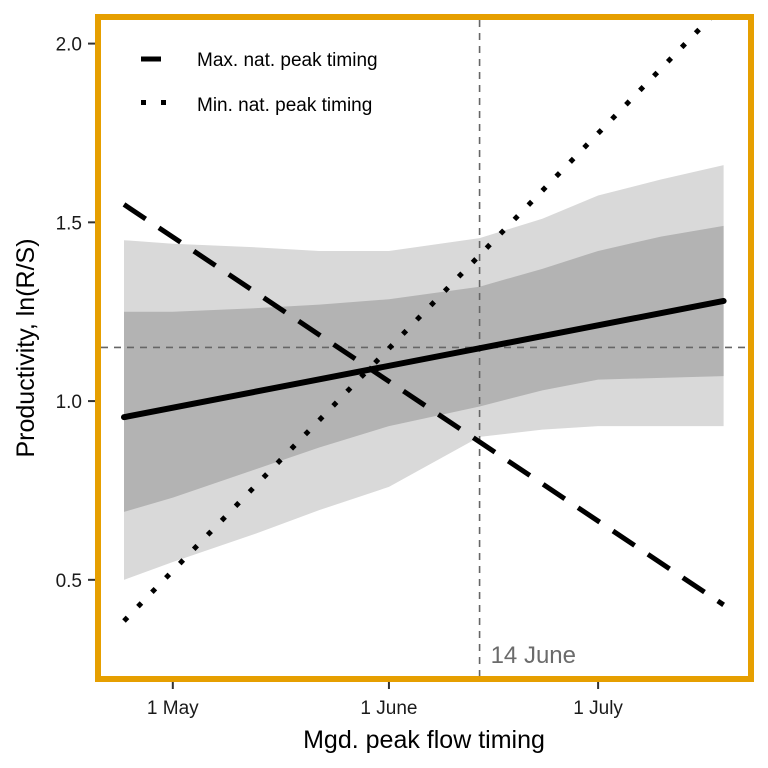 Image resolution: width=768 pixels, height=768 pixels. I want to click on x-tick-label: 1 July, so click(598, 708).